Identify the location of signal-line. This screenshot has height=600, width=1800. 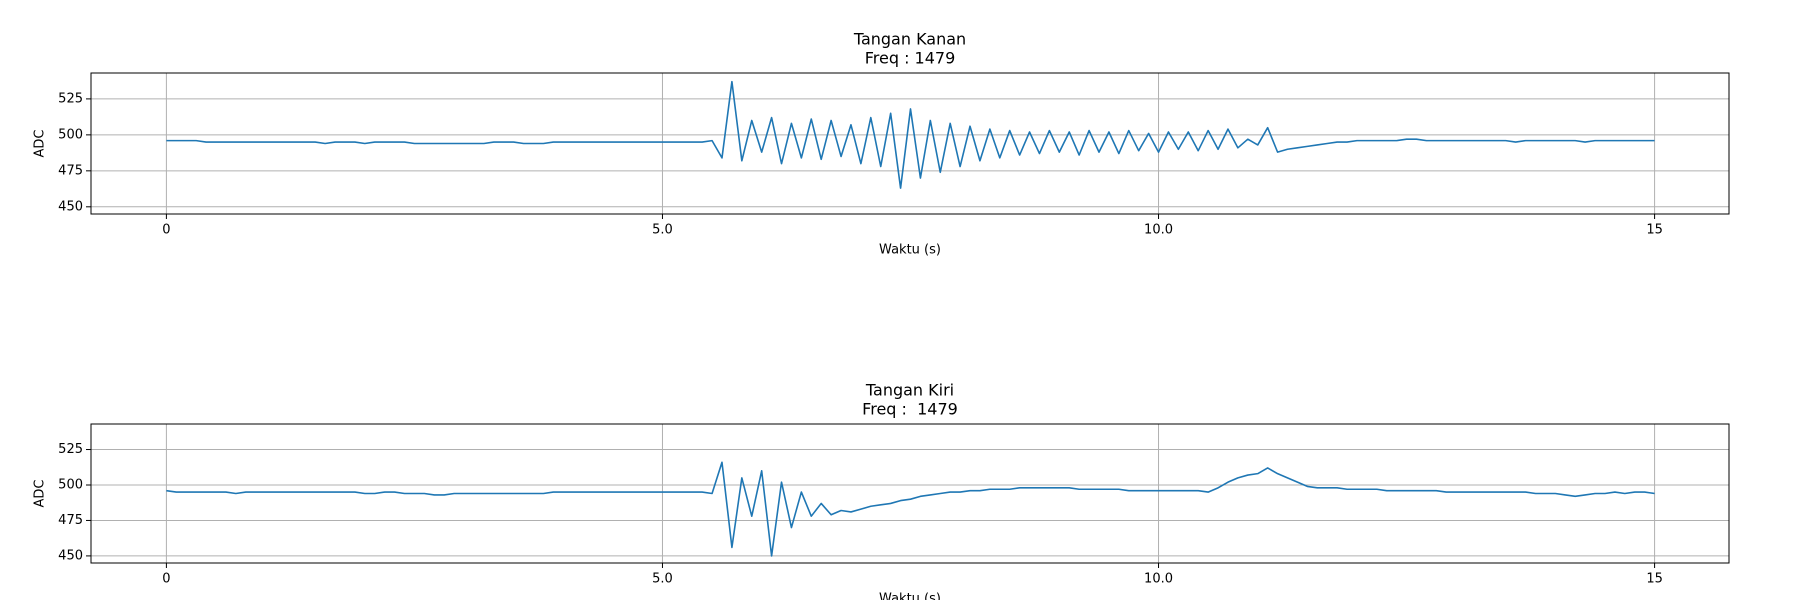
(910, 509).